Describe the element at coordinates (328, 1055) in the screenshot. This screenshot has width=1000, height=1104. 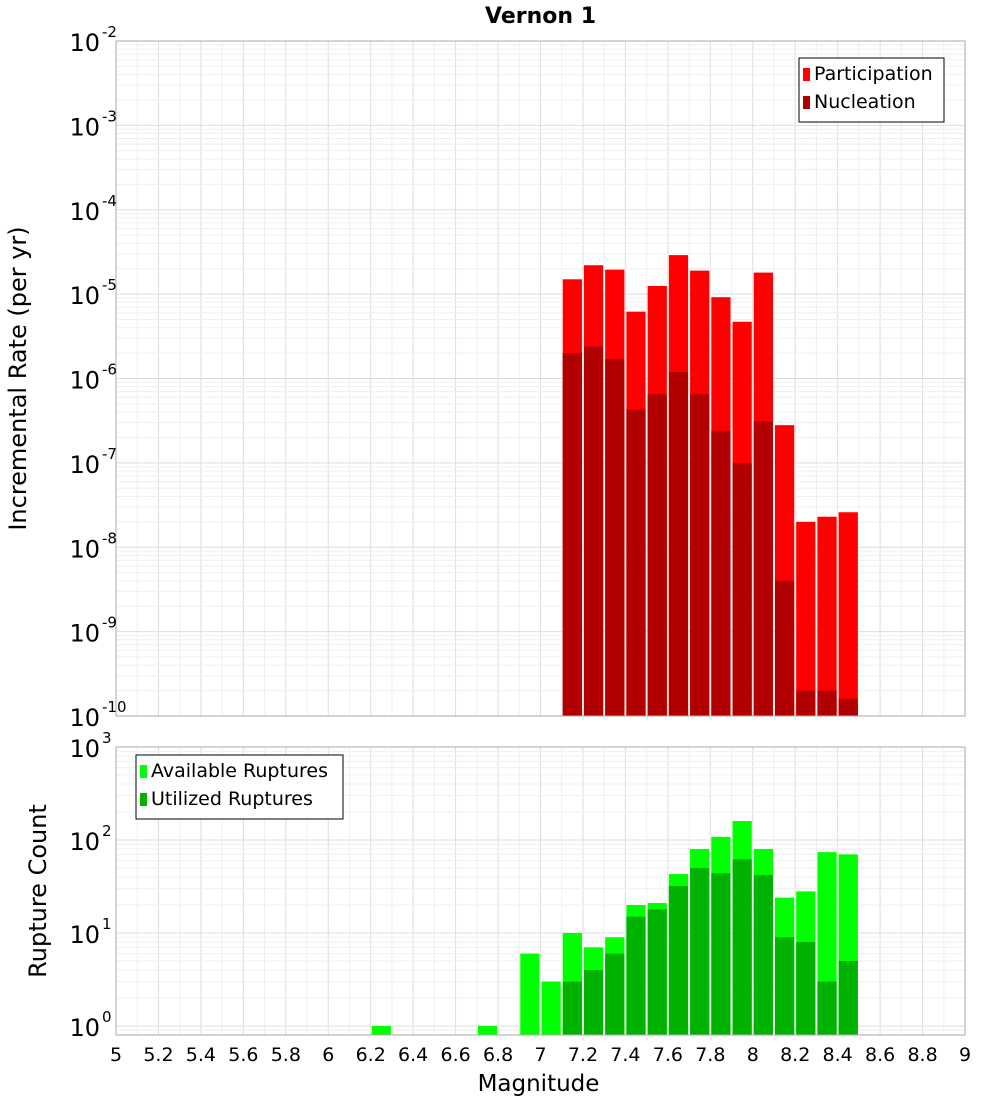
I see `x-tick-label: 6` at that location.